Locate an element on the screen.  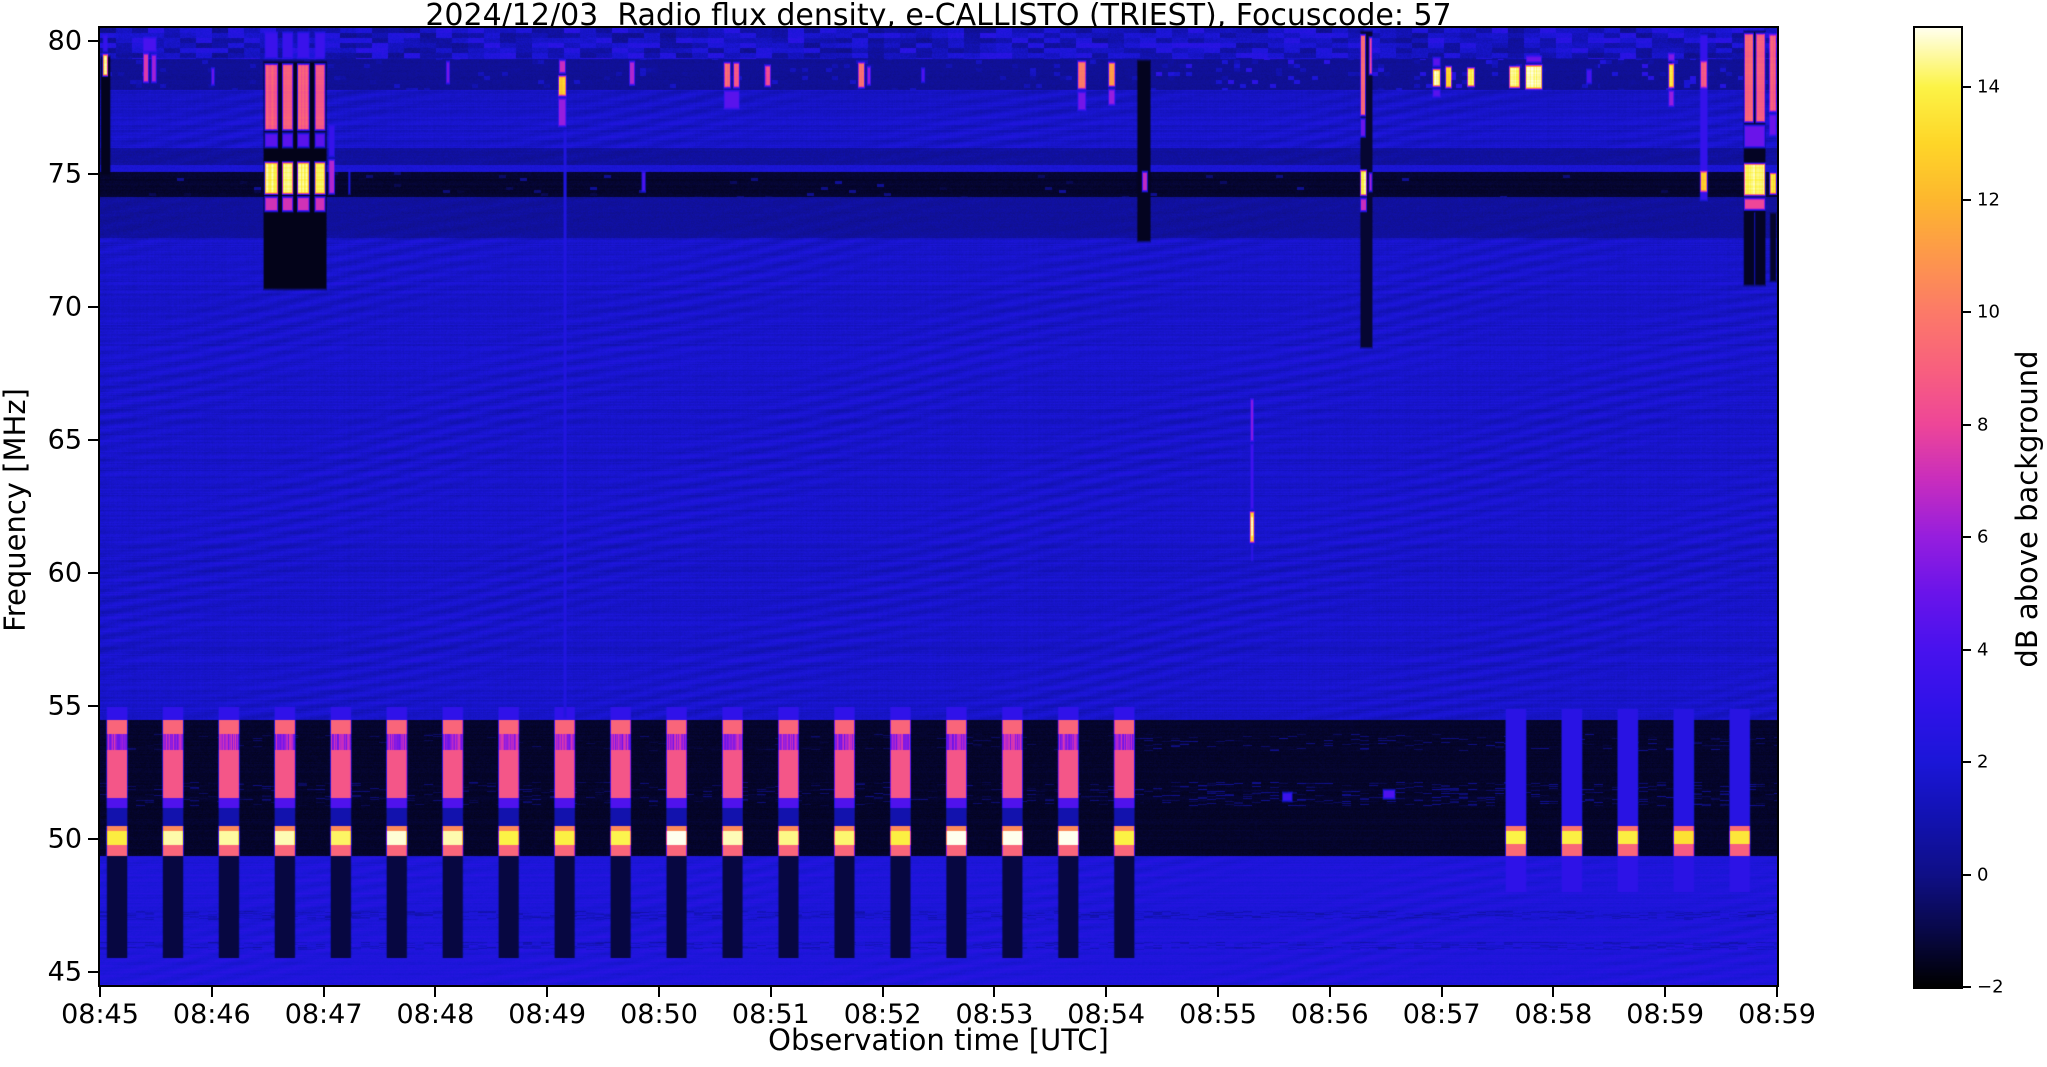
x-tick-label: 08:51 is located at coordinates (770, 1014).